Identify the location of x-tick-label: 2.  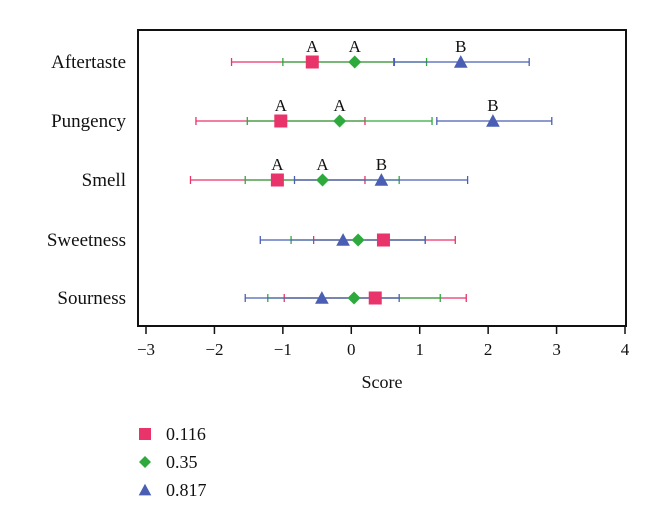
(488, 349).